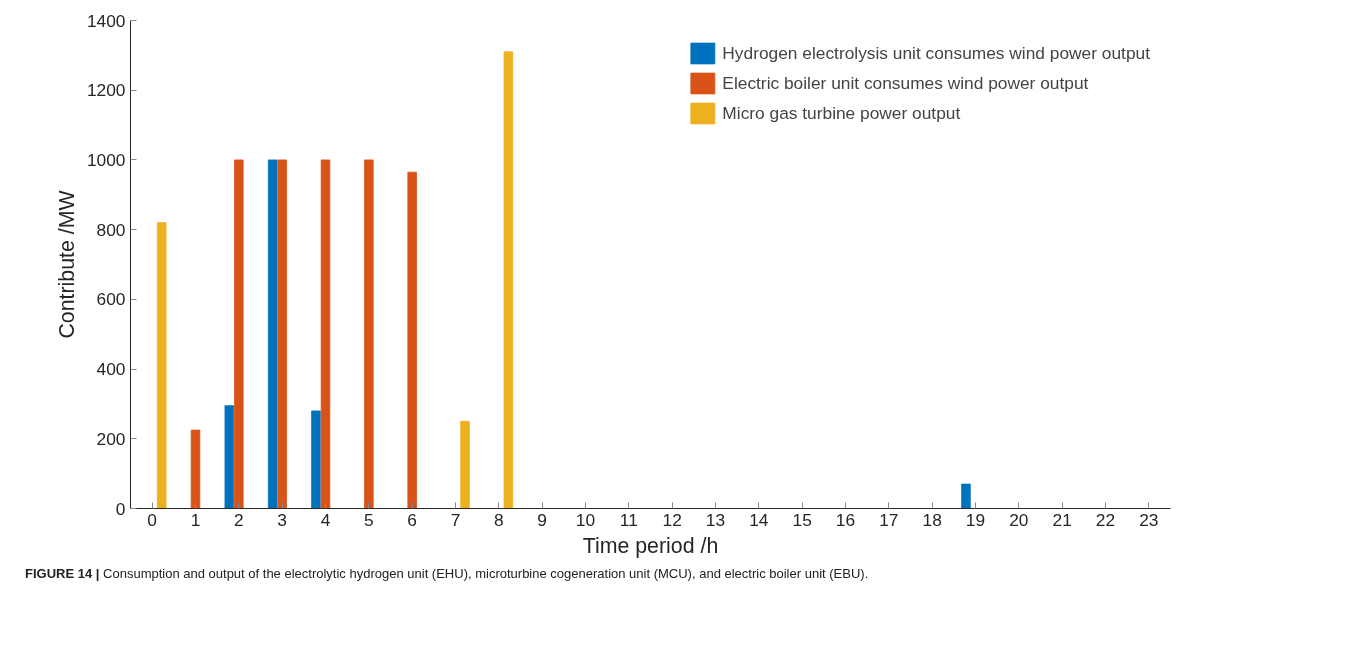 The height and width of the screenshot is (645, 1357). Describe the element at coordinates (106, 90) in the screenshot. I see `y-tick-label: 1200` at that location.